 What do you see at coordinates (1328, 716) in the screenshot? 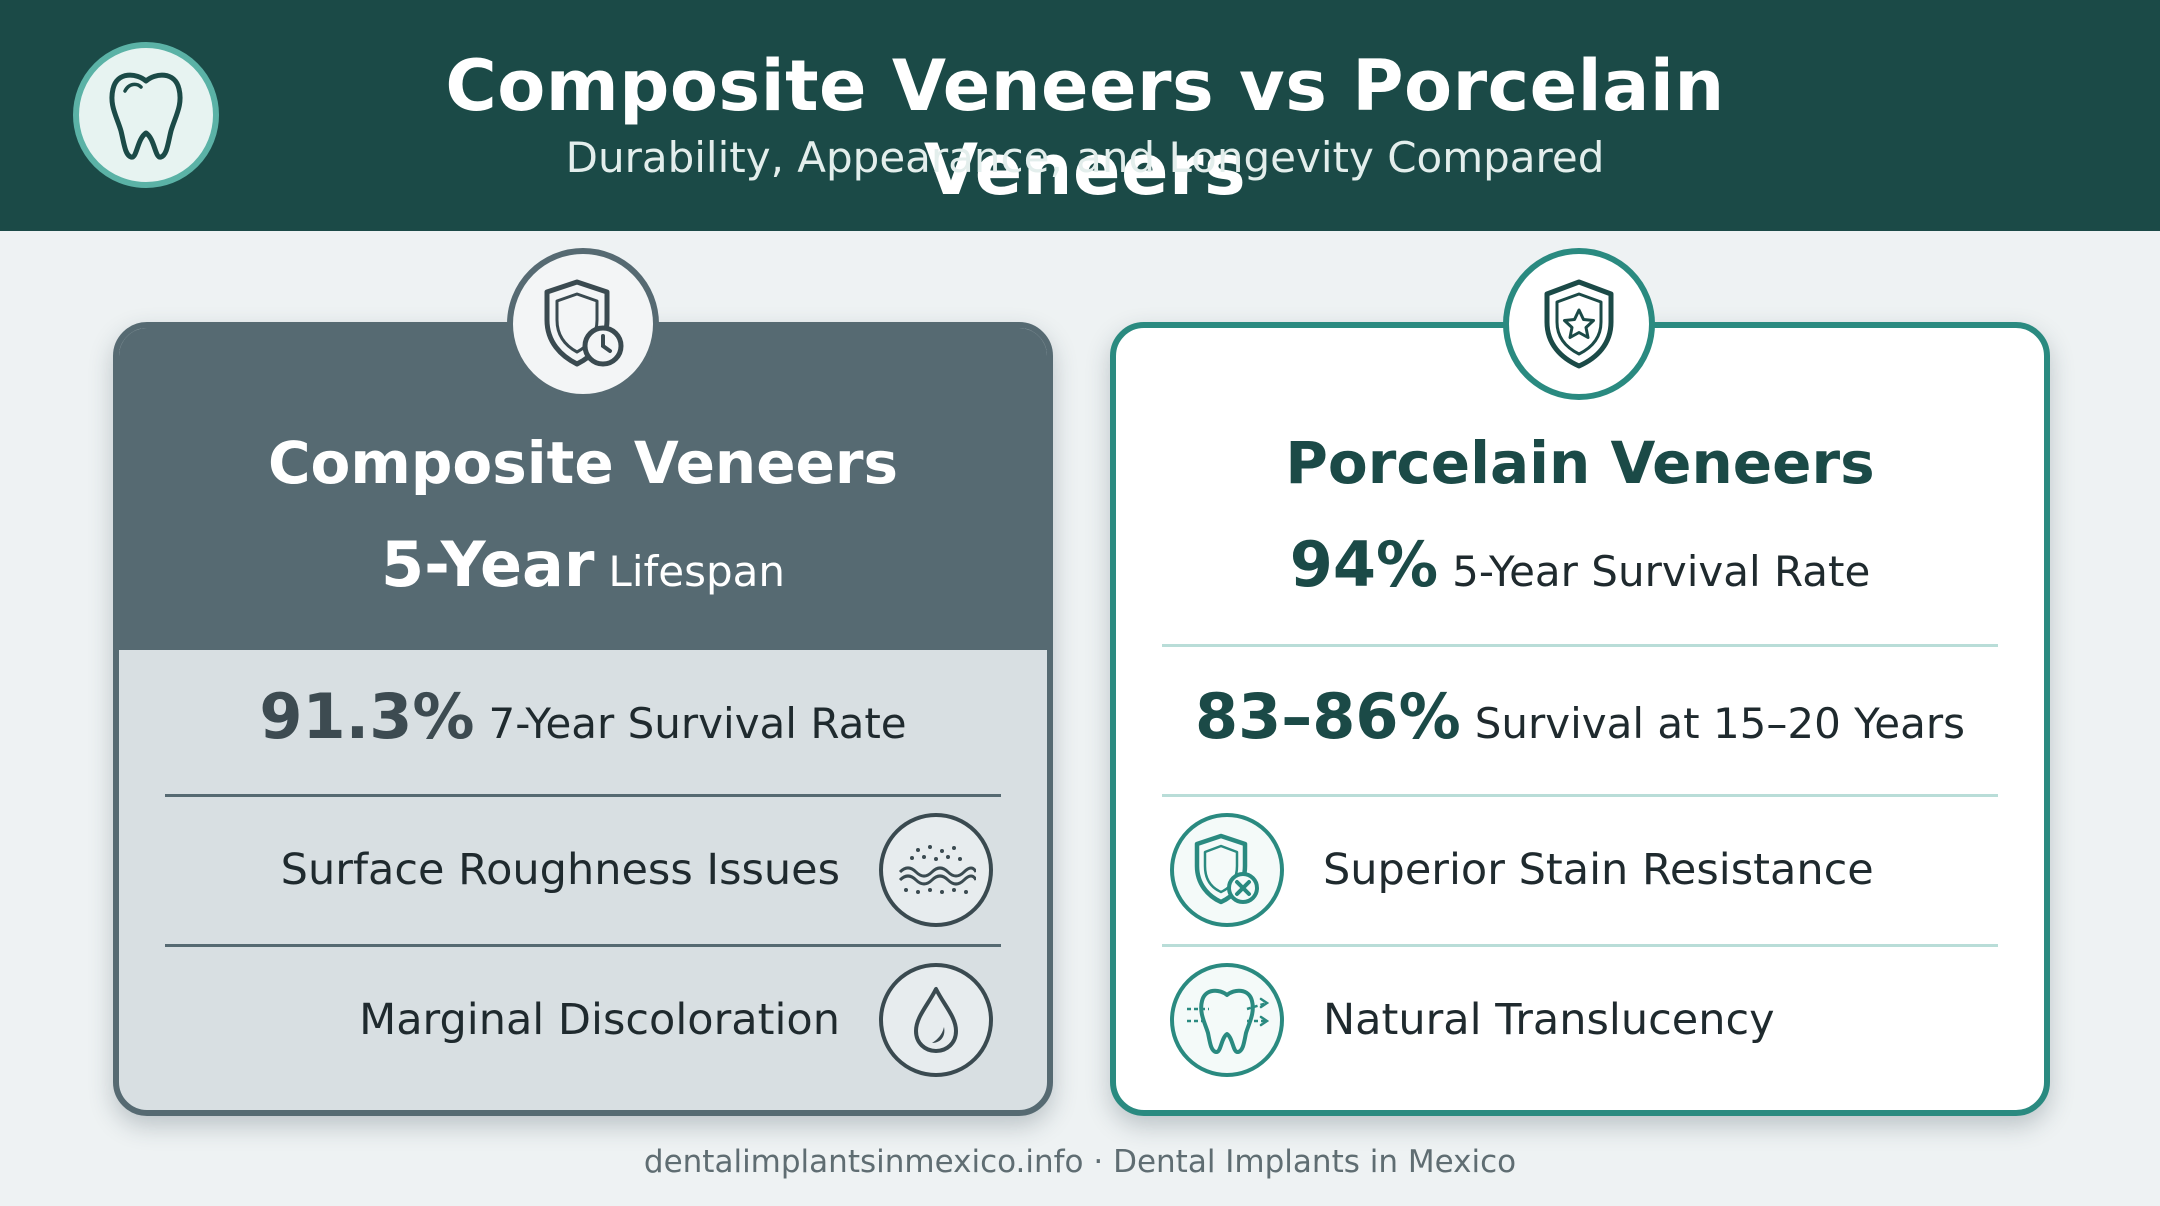
I see `survival-20yr-value: 83–86%` at bounding box center [1328, 716].